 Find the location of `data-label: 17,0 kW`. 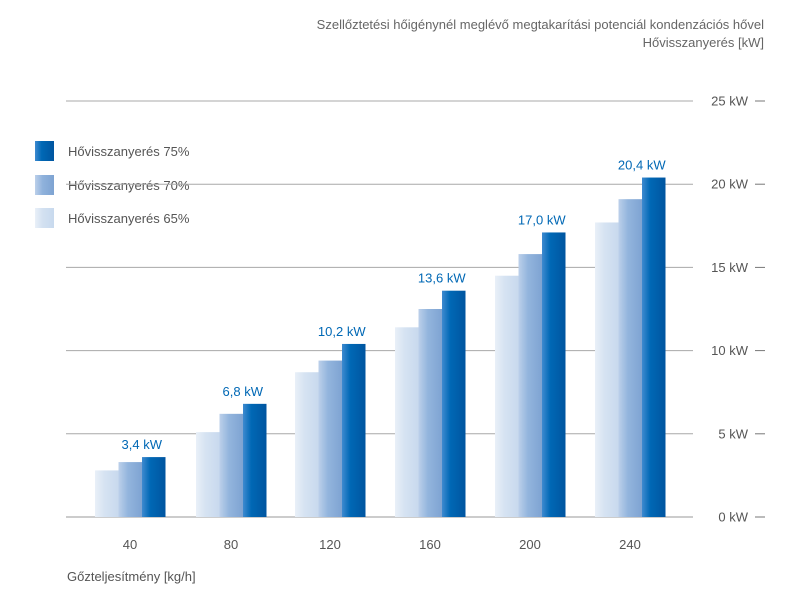

data-label: 17,0 kW is located at coordinates (542, 219).